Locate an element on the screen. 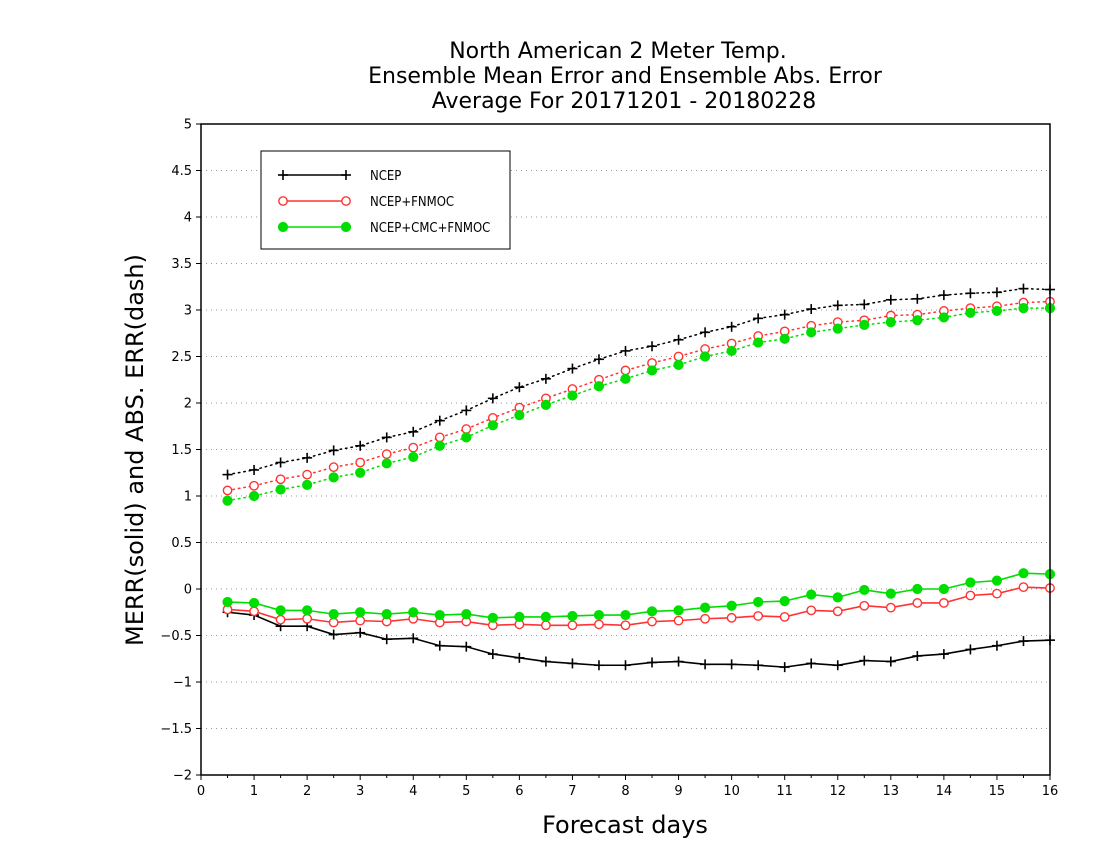  y-tick-label: 3 is located at coordinates (188, 311).